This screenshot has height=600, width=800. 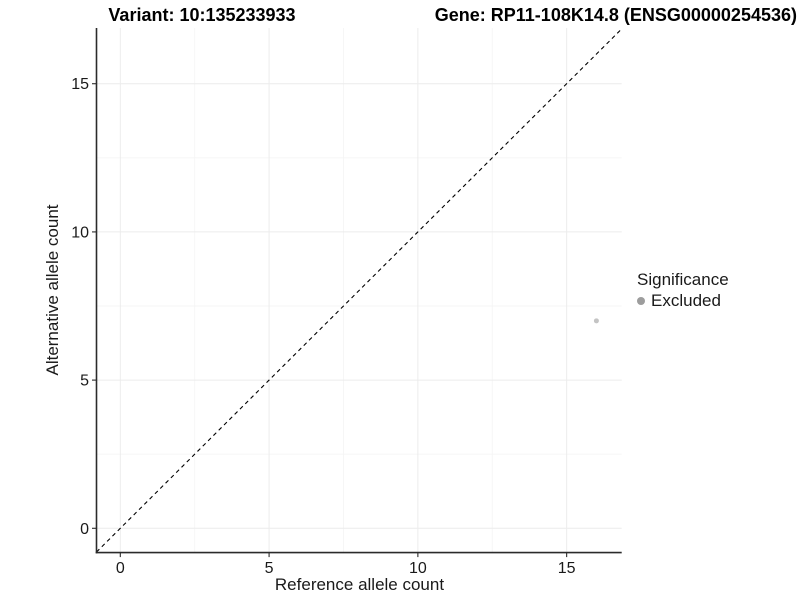 I want to click on y-tick-label: 5, so click(x=84, y=381).